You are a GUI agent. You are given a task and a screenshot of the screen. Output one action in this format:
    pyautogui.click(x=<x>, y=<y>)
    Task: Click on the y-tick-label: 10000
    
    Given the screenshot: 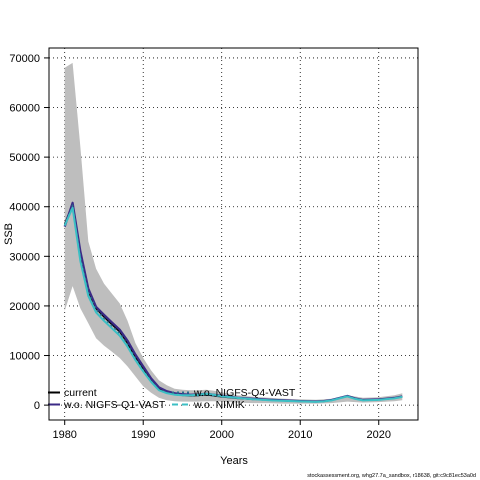 What is the action you would take?
    pyautogui.click(x=24, y=357)
    